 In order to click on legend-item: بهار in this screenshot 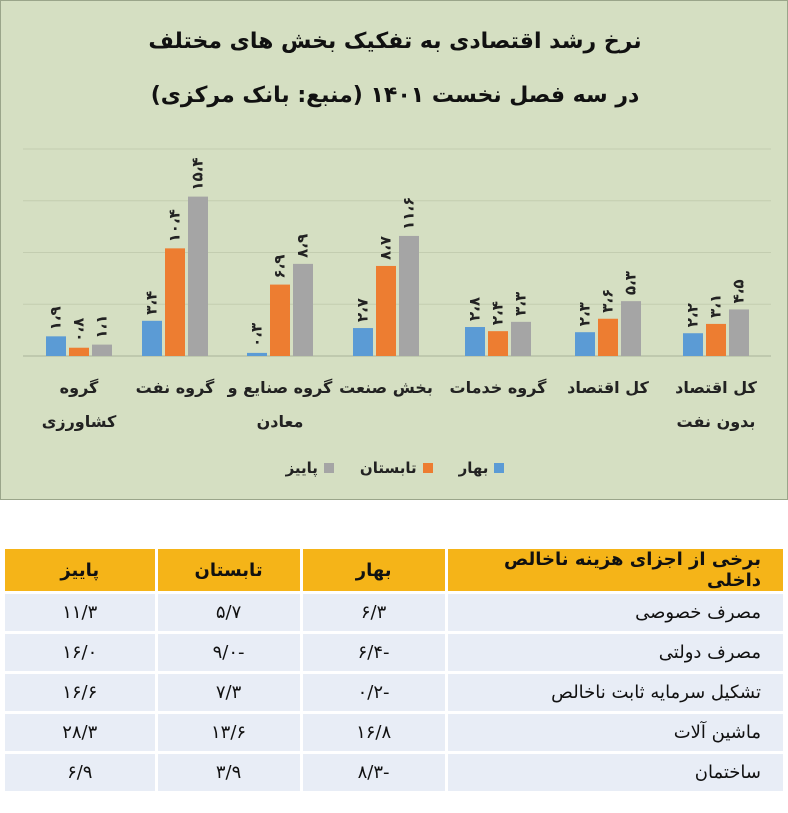, I will do `click(482, 468)`.